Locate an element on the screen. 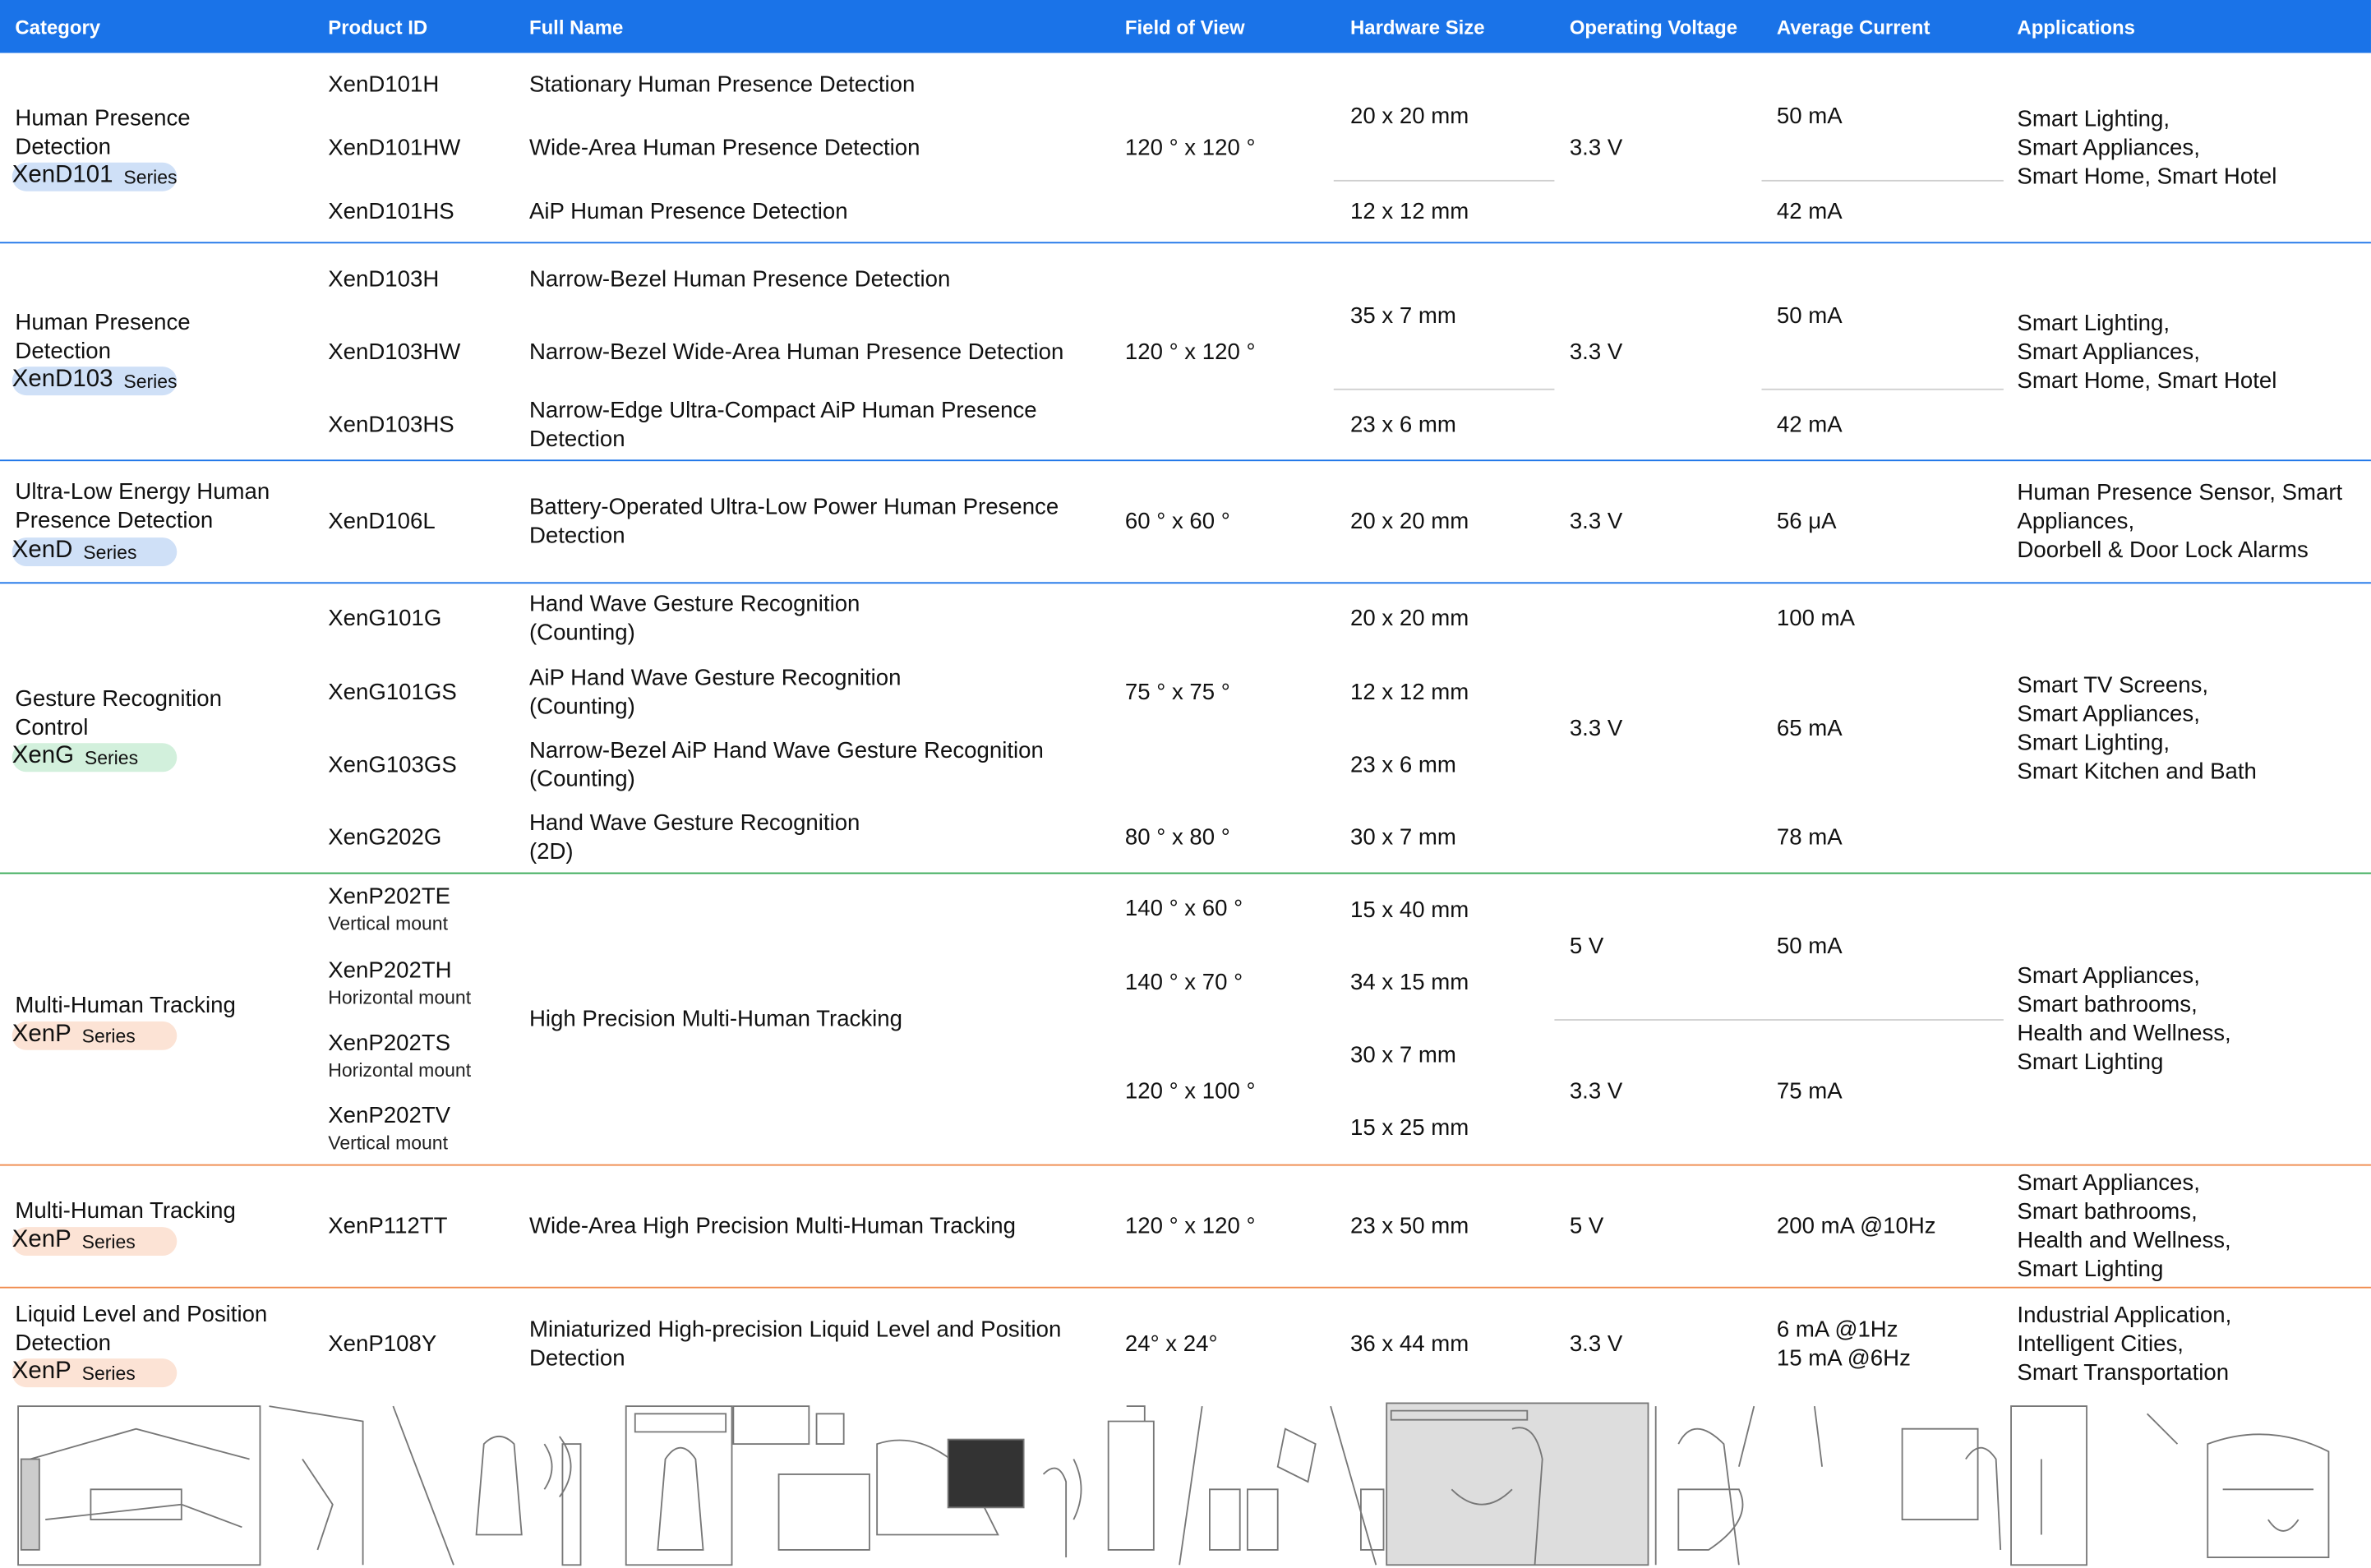  full-name: High Precision Multi-Human Tracking is located at coordinates (715, 1019).